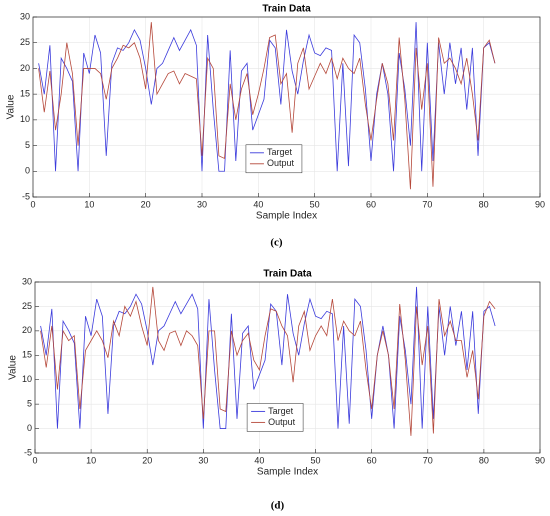 The width and height of the screenshot is (550, 516). Describe the element at coordinates (278, 506) in the screenshot. I see `caption: (d)` at that location.